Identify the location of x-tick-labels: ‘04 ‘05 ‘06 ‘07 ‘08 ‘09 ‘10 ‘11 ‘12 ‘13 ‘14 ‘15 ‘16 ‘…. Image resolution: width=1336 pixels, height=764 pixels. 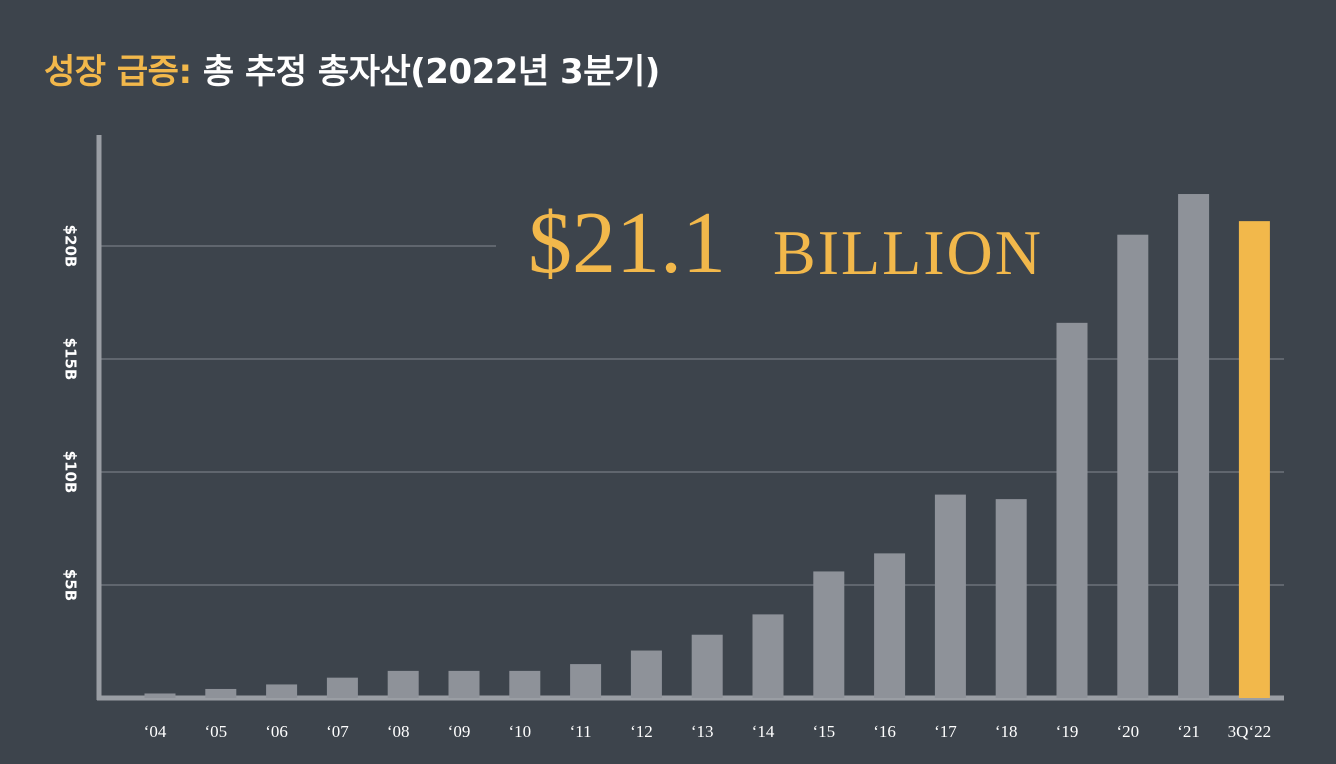
(707, 731).